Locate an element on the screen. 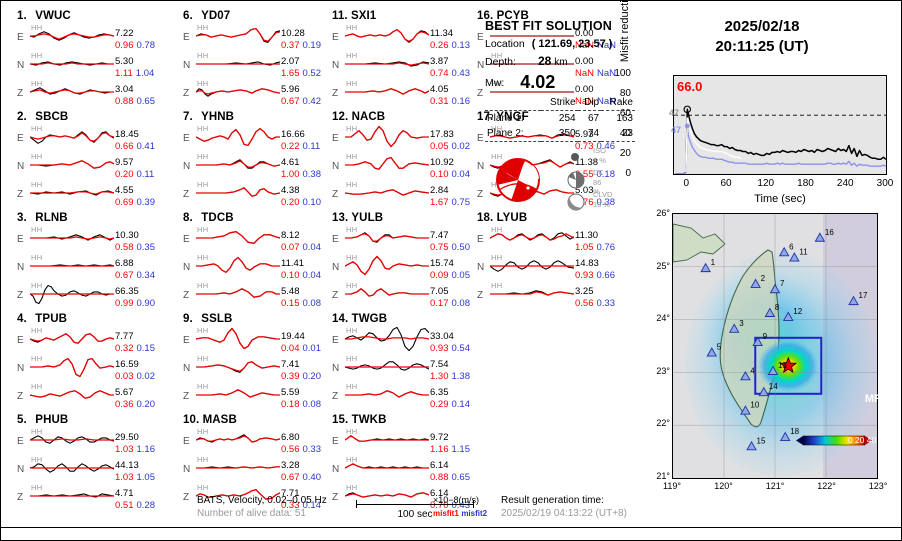  map-station-17: 17 is located at coordinates (858, 298).